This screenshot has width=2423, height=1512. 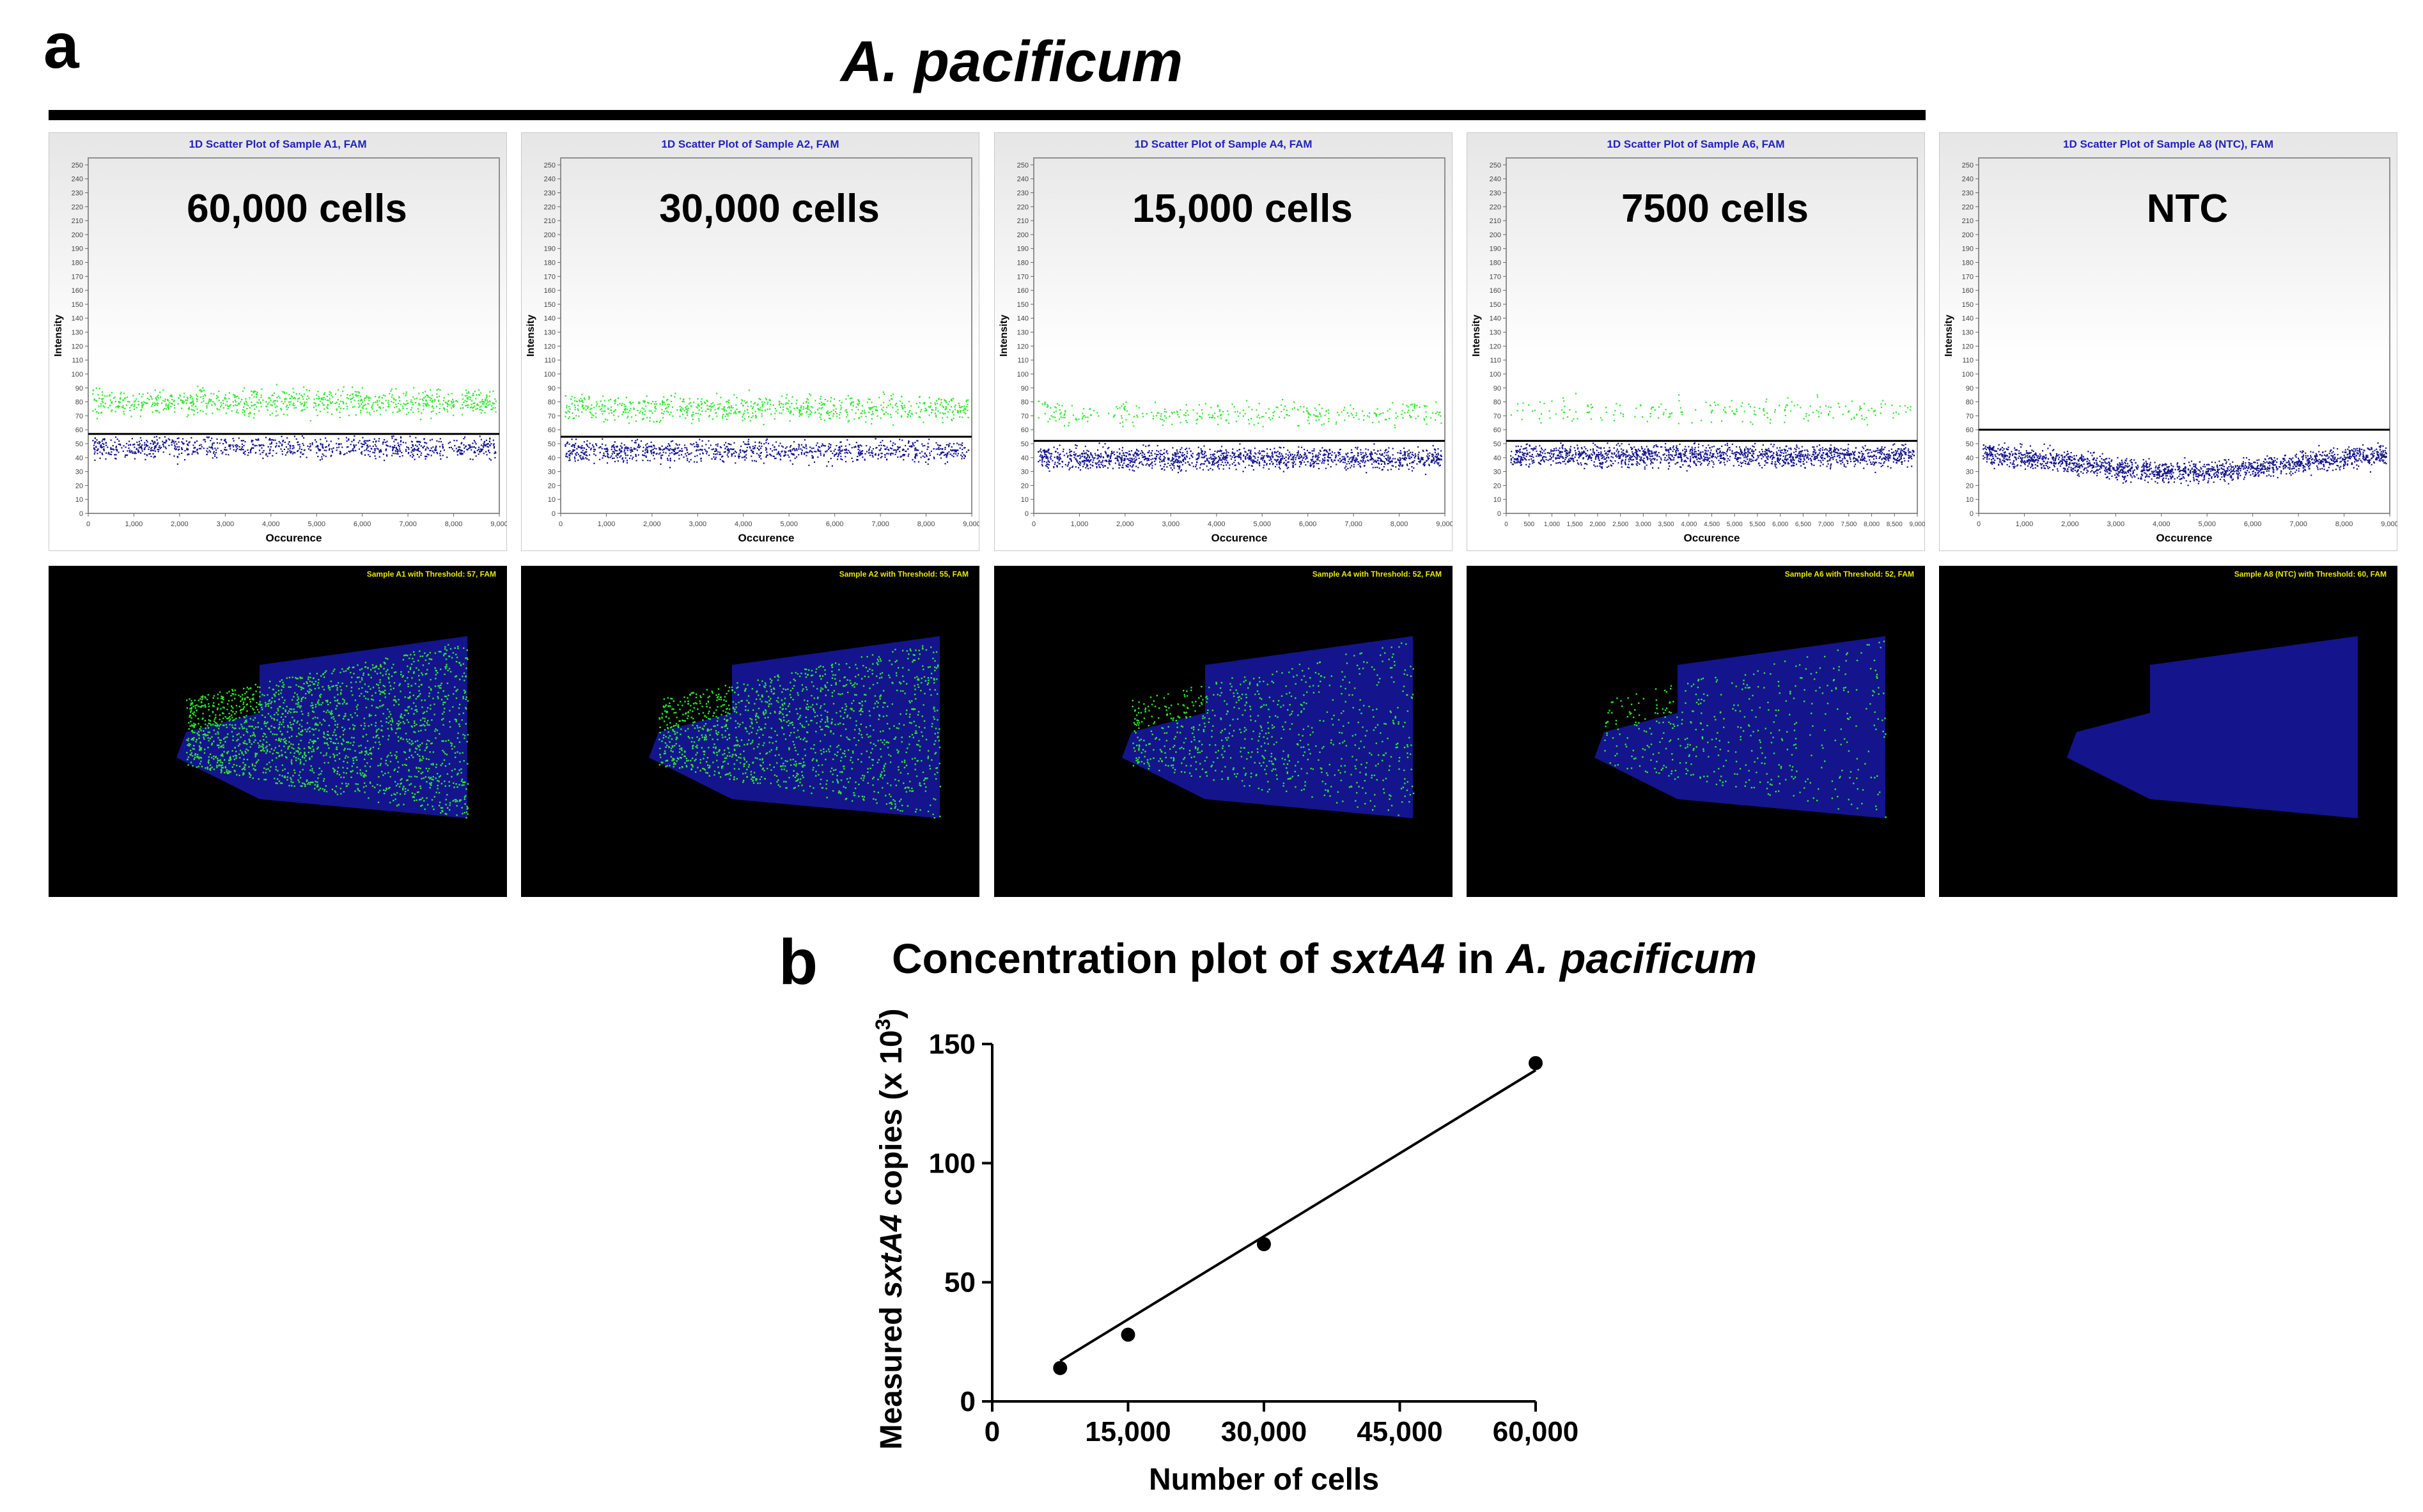 I want to click on y-tick-label: 50, so click(x=1497, y=444).